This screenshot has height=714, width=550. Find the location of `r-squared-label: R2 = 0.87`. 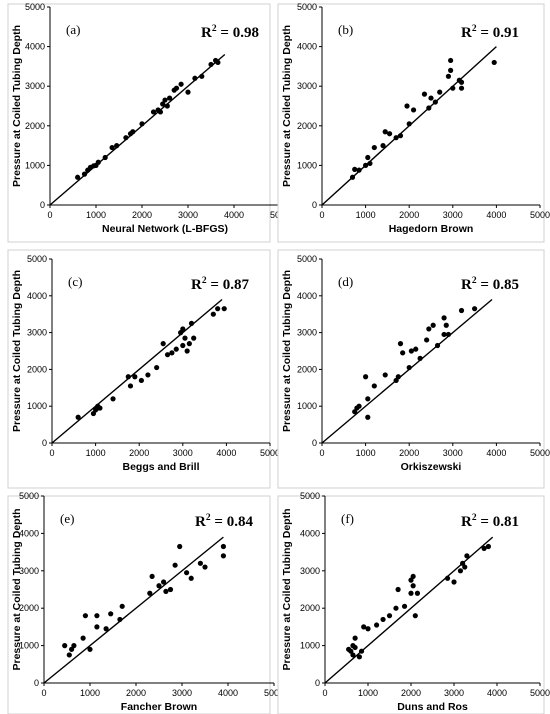

r-squared-label: R2 = 0.87 is located at coordinates (220, 284).